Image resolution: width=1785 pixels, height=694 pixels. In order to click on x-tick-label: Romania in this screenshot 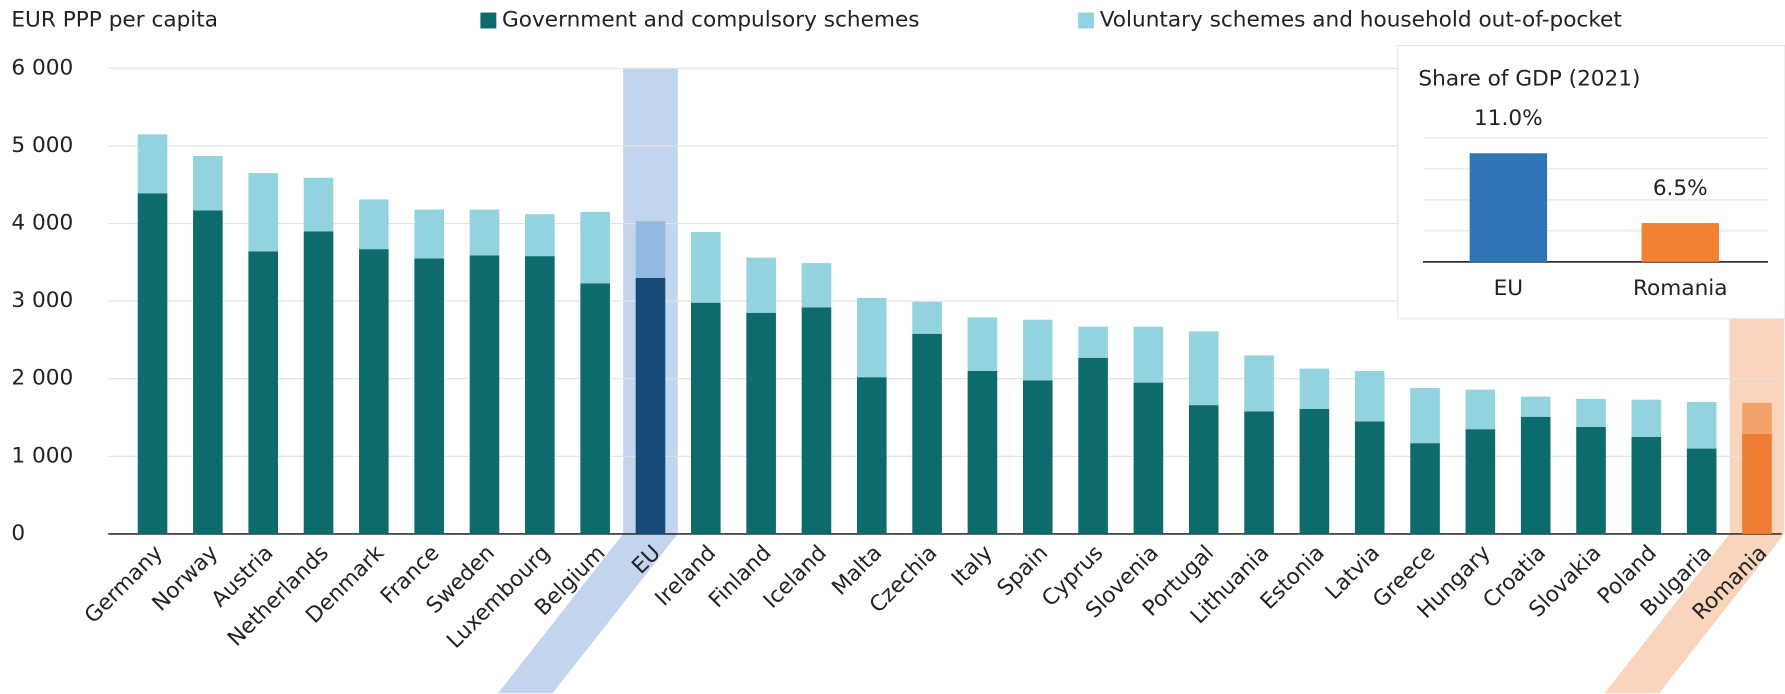, I will do `click(1680, 288)`.